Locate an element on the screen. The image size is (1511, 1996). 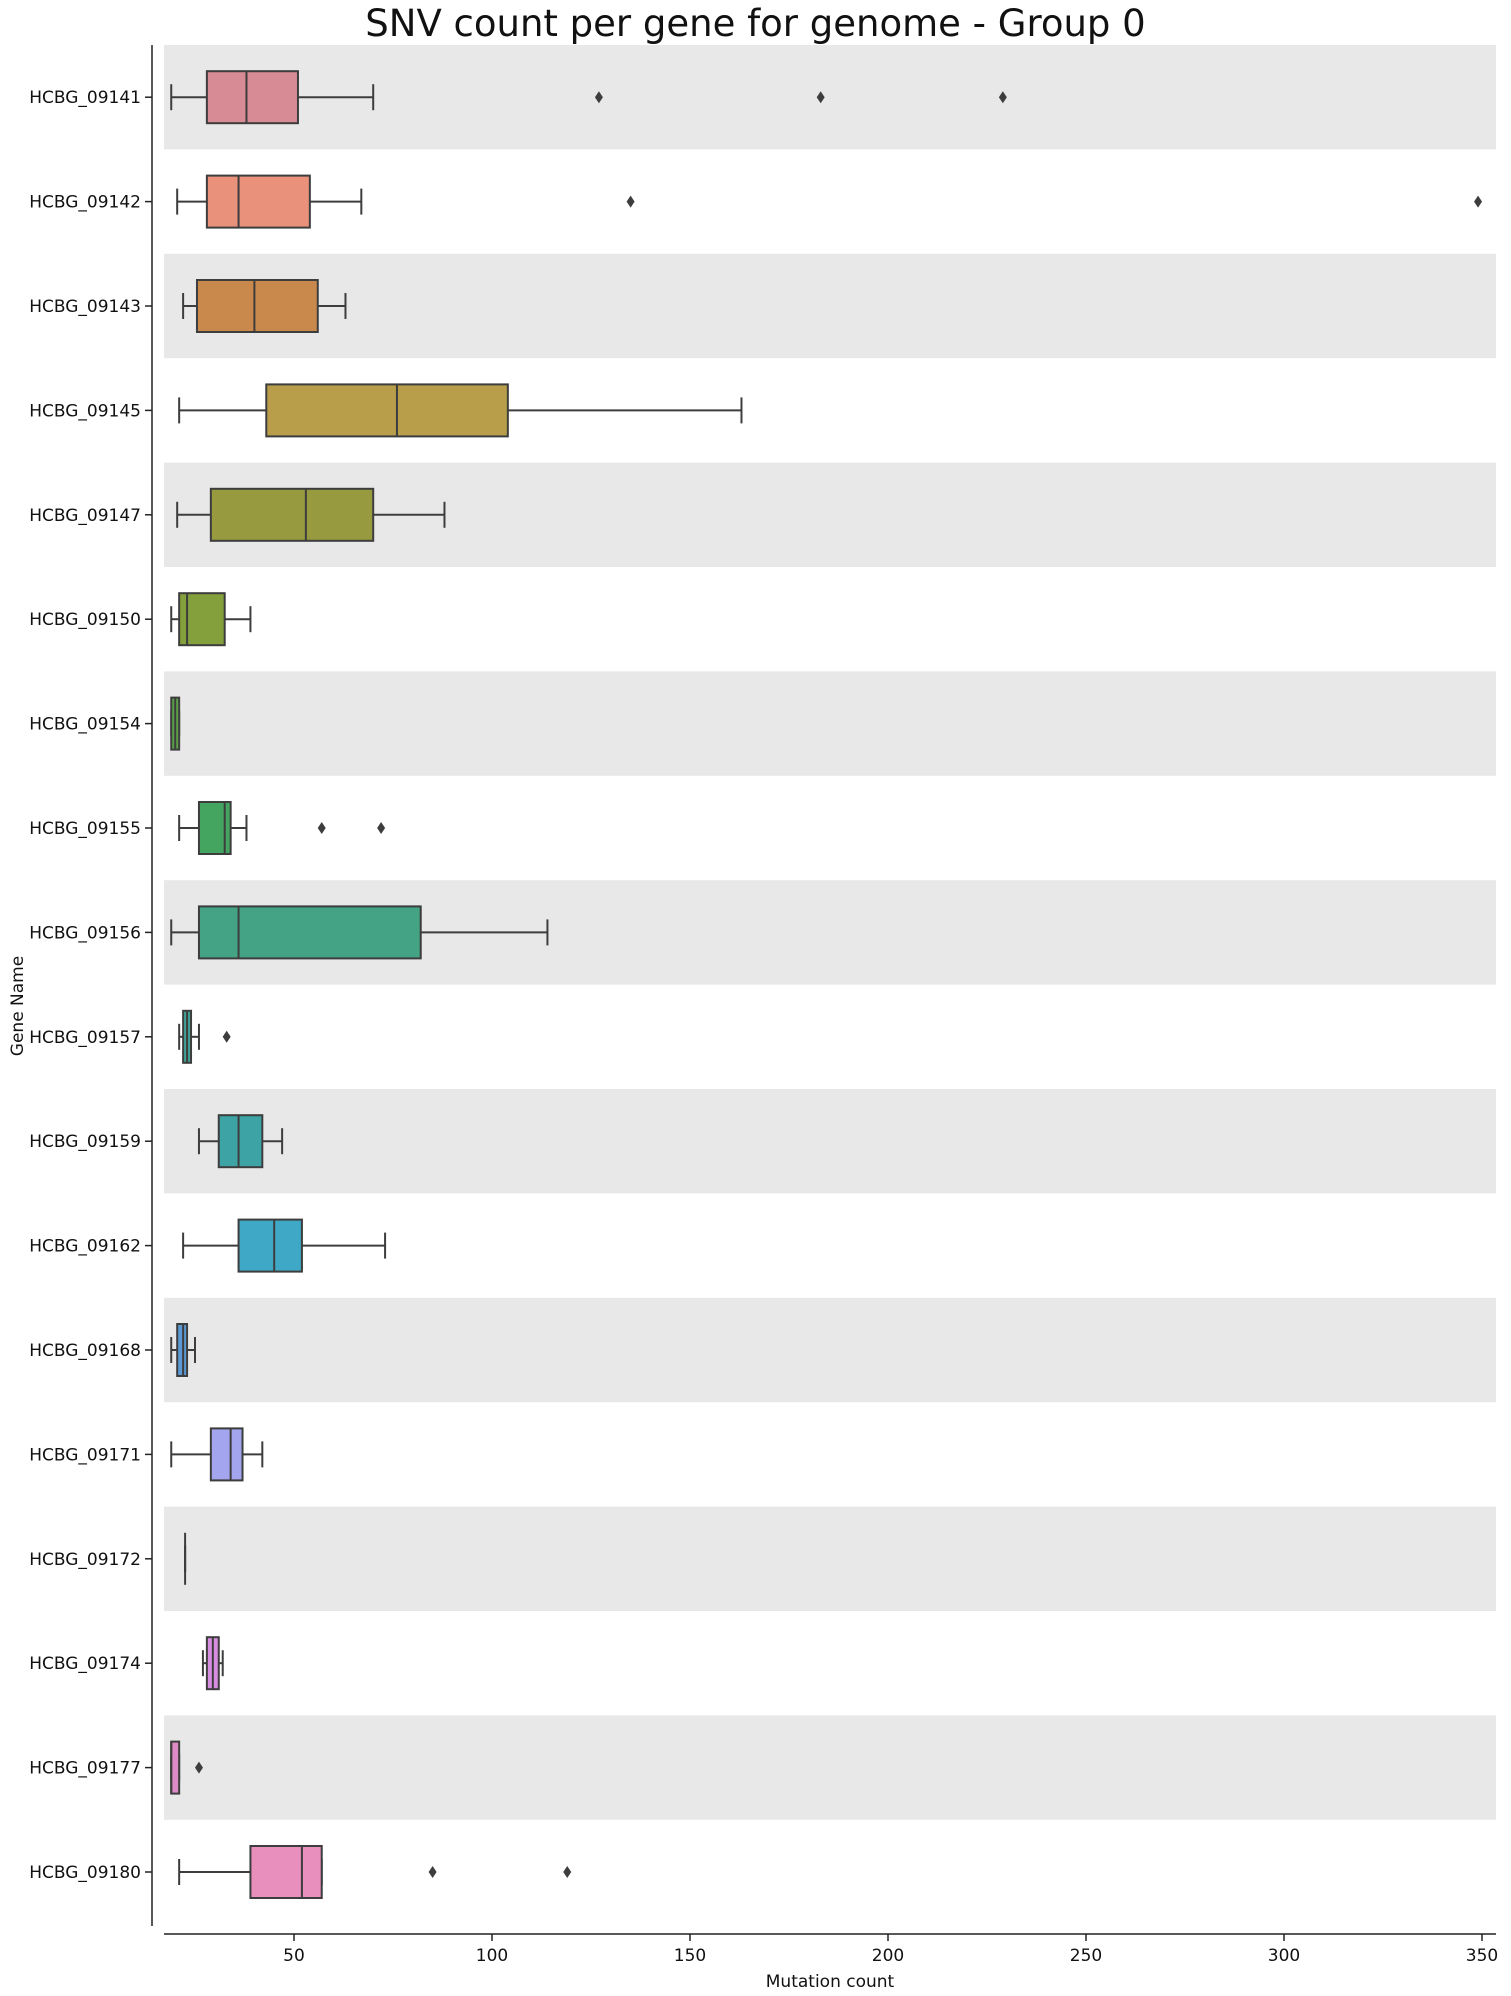
y-tick-label: HCBG_09155 is located at coordinates (85, 829).